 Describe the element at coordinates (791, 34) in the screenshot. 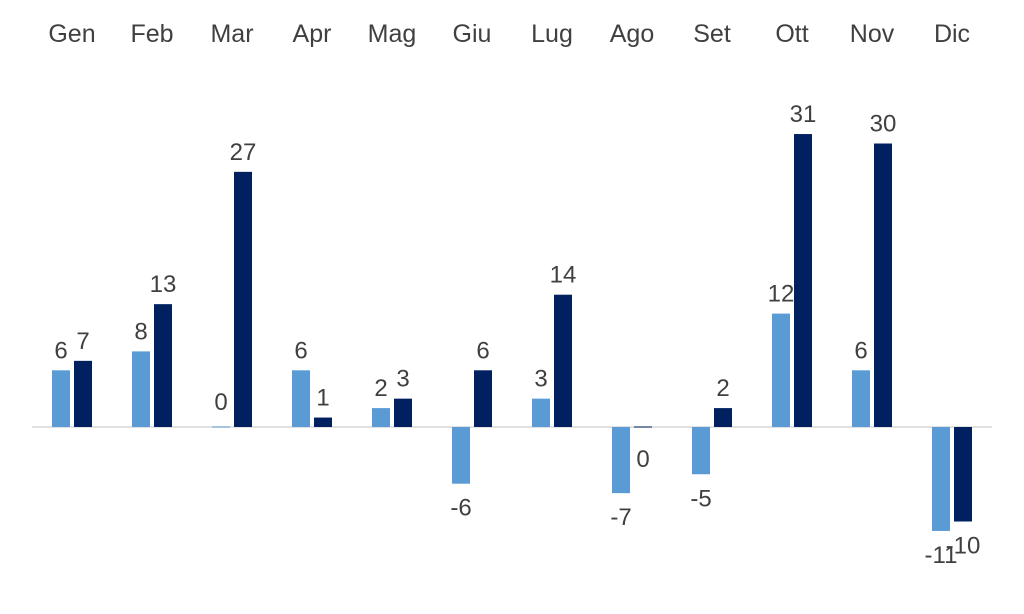

I see `month-label-ott: Ott` at that location.